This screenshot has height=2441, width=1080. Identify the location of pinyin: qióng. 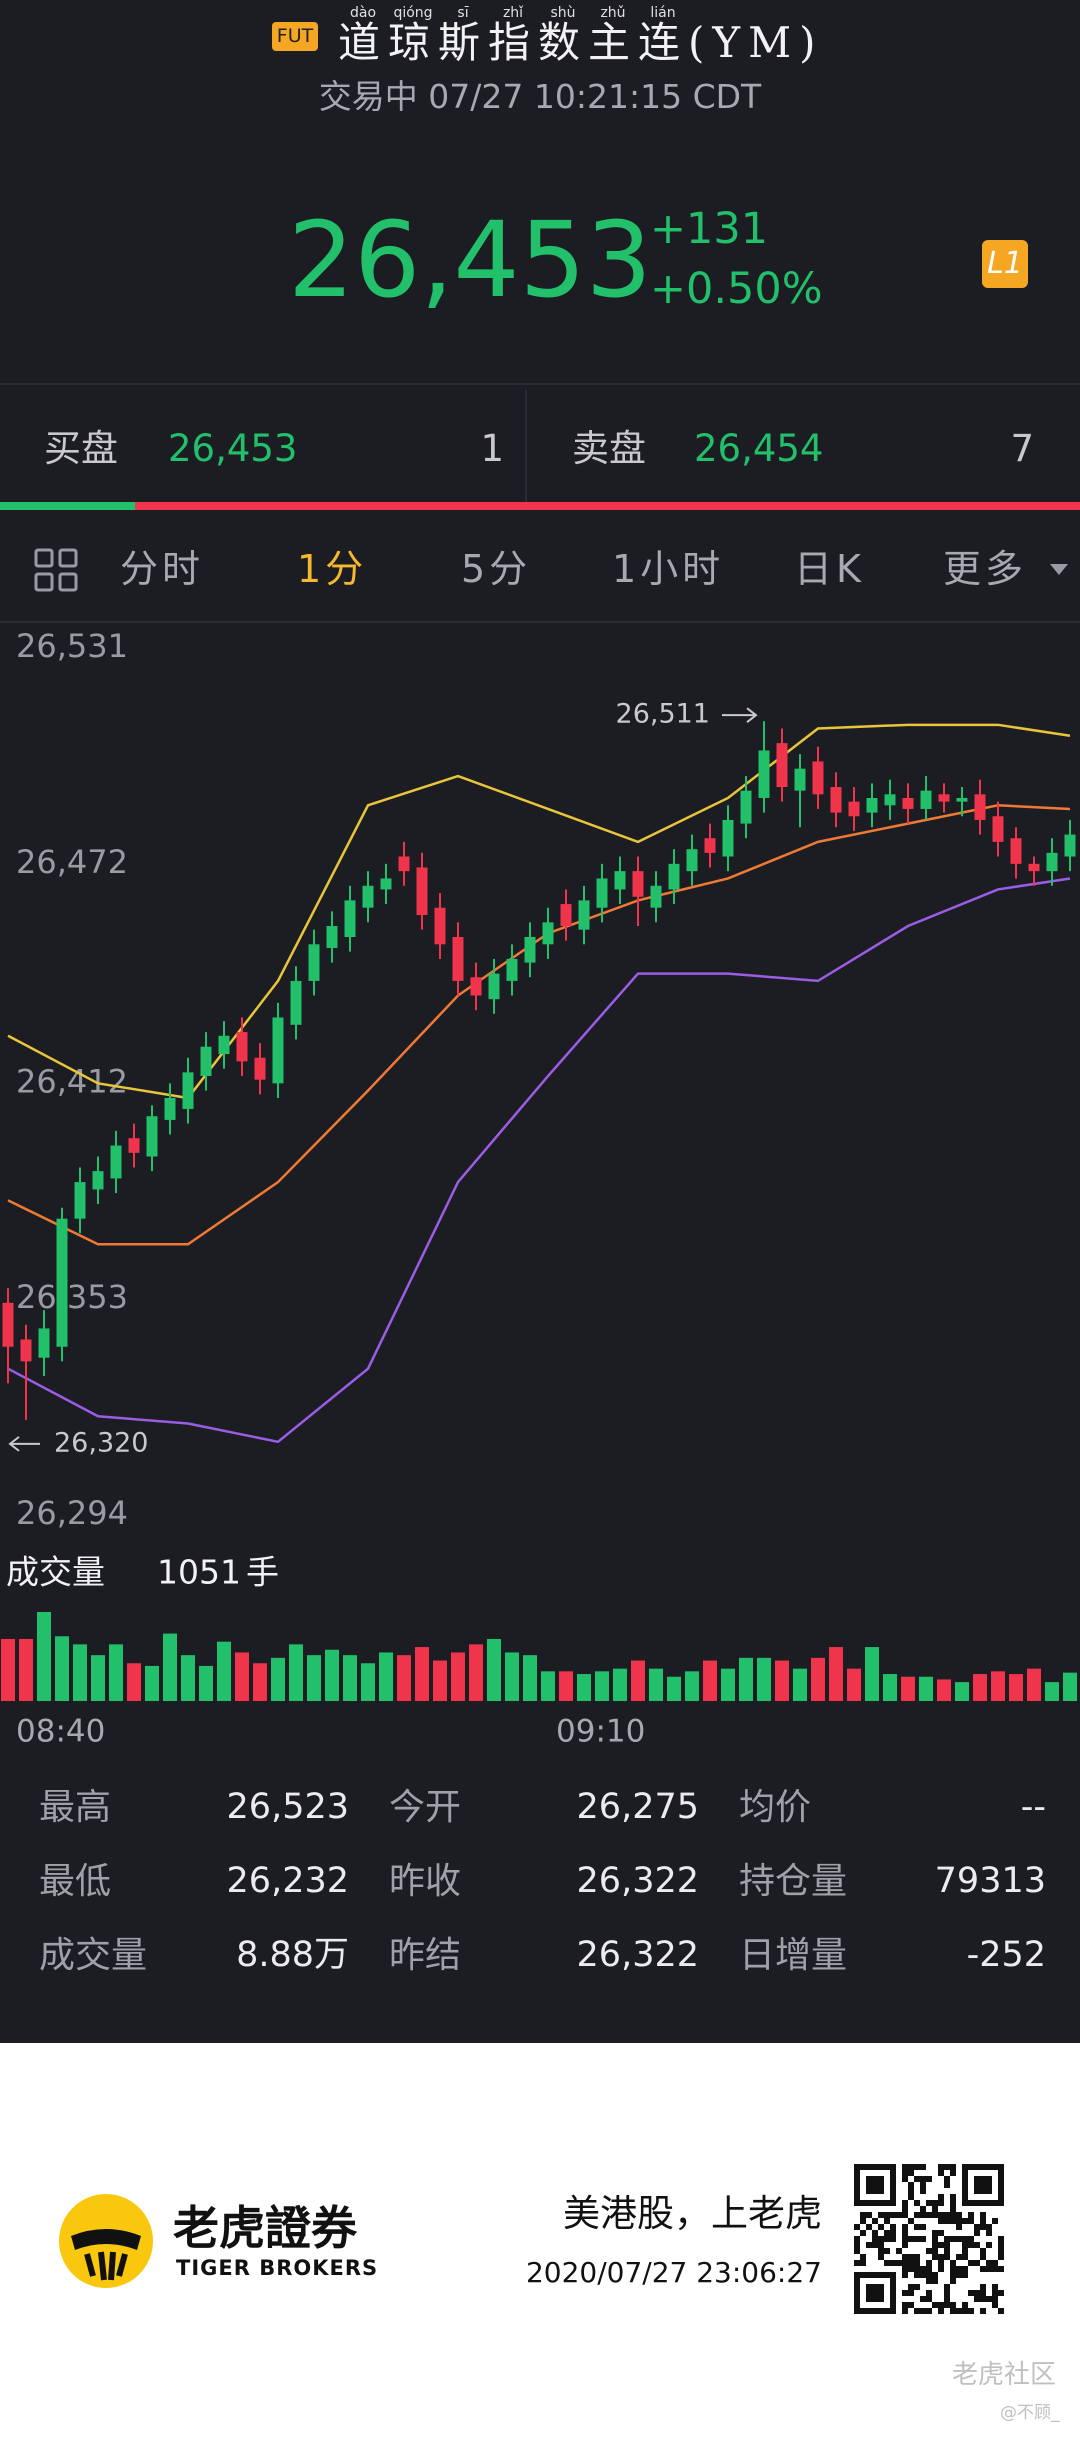
(413, 13).